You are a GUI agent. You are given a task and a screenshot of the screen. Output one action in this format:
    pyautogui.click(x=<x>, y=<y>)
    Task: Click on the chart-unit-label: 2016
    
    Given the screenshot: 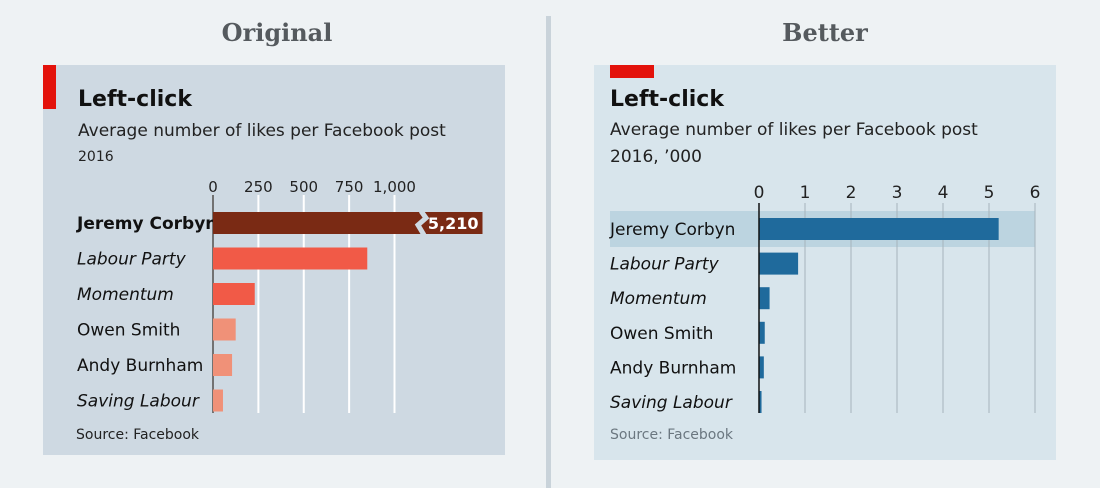 What is the action you would take?
    pyautogui.click(x=96, y=157)
    